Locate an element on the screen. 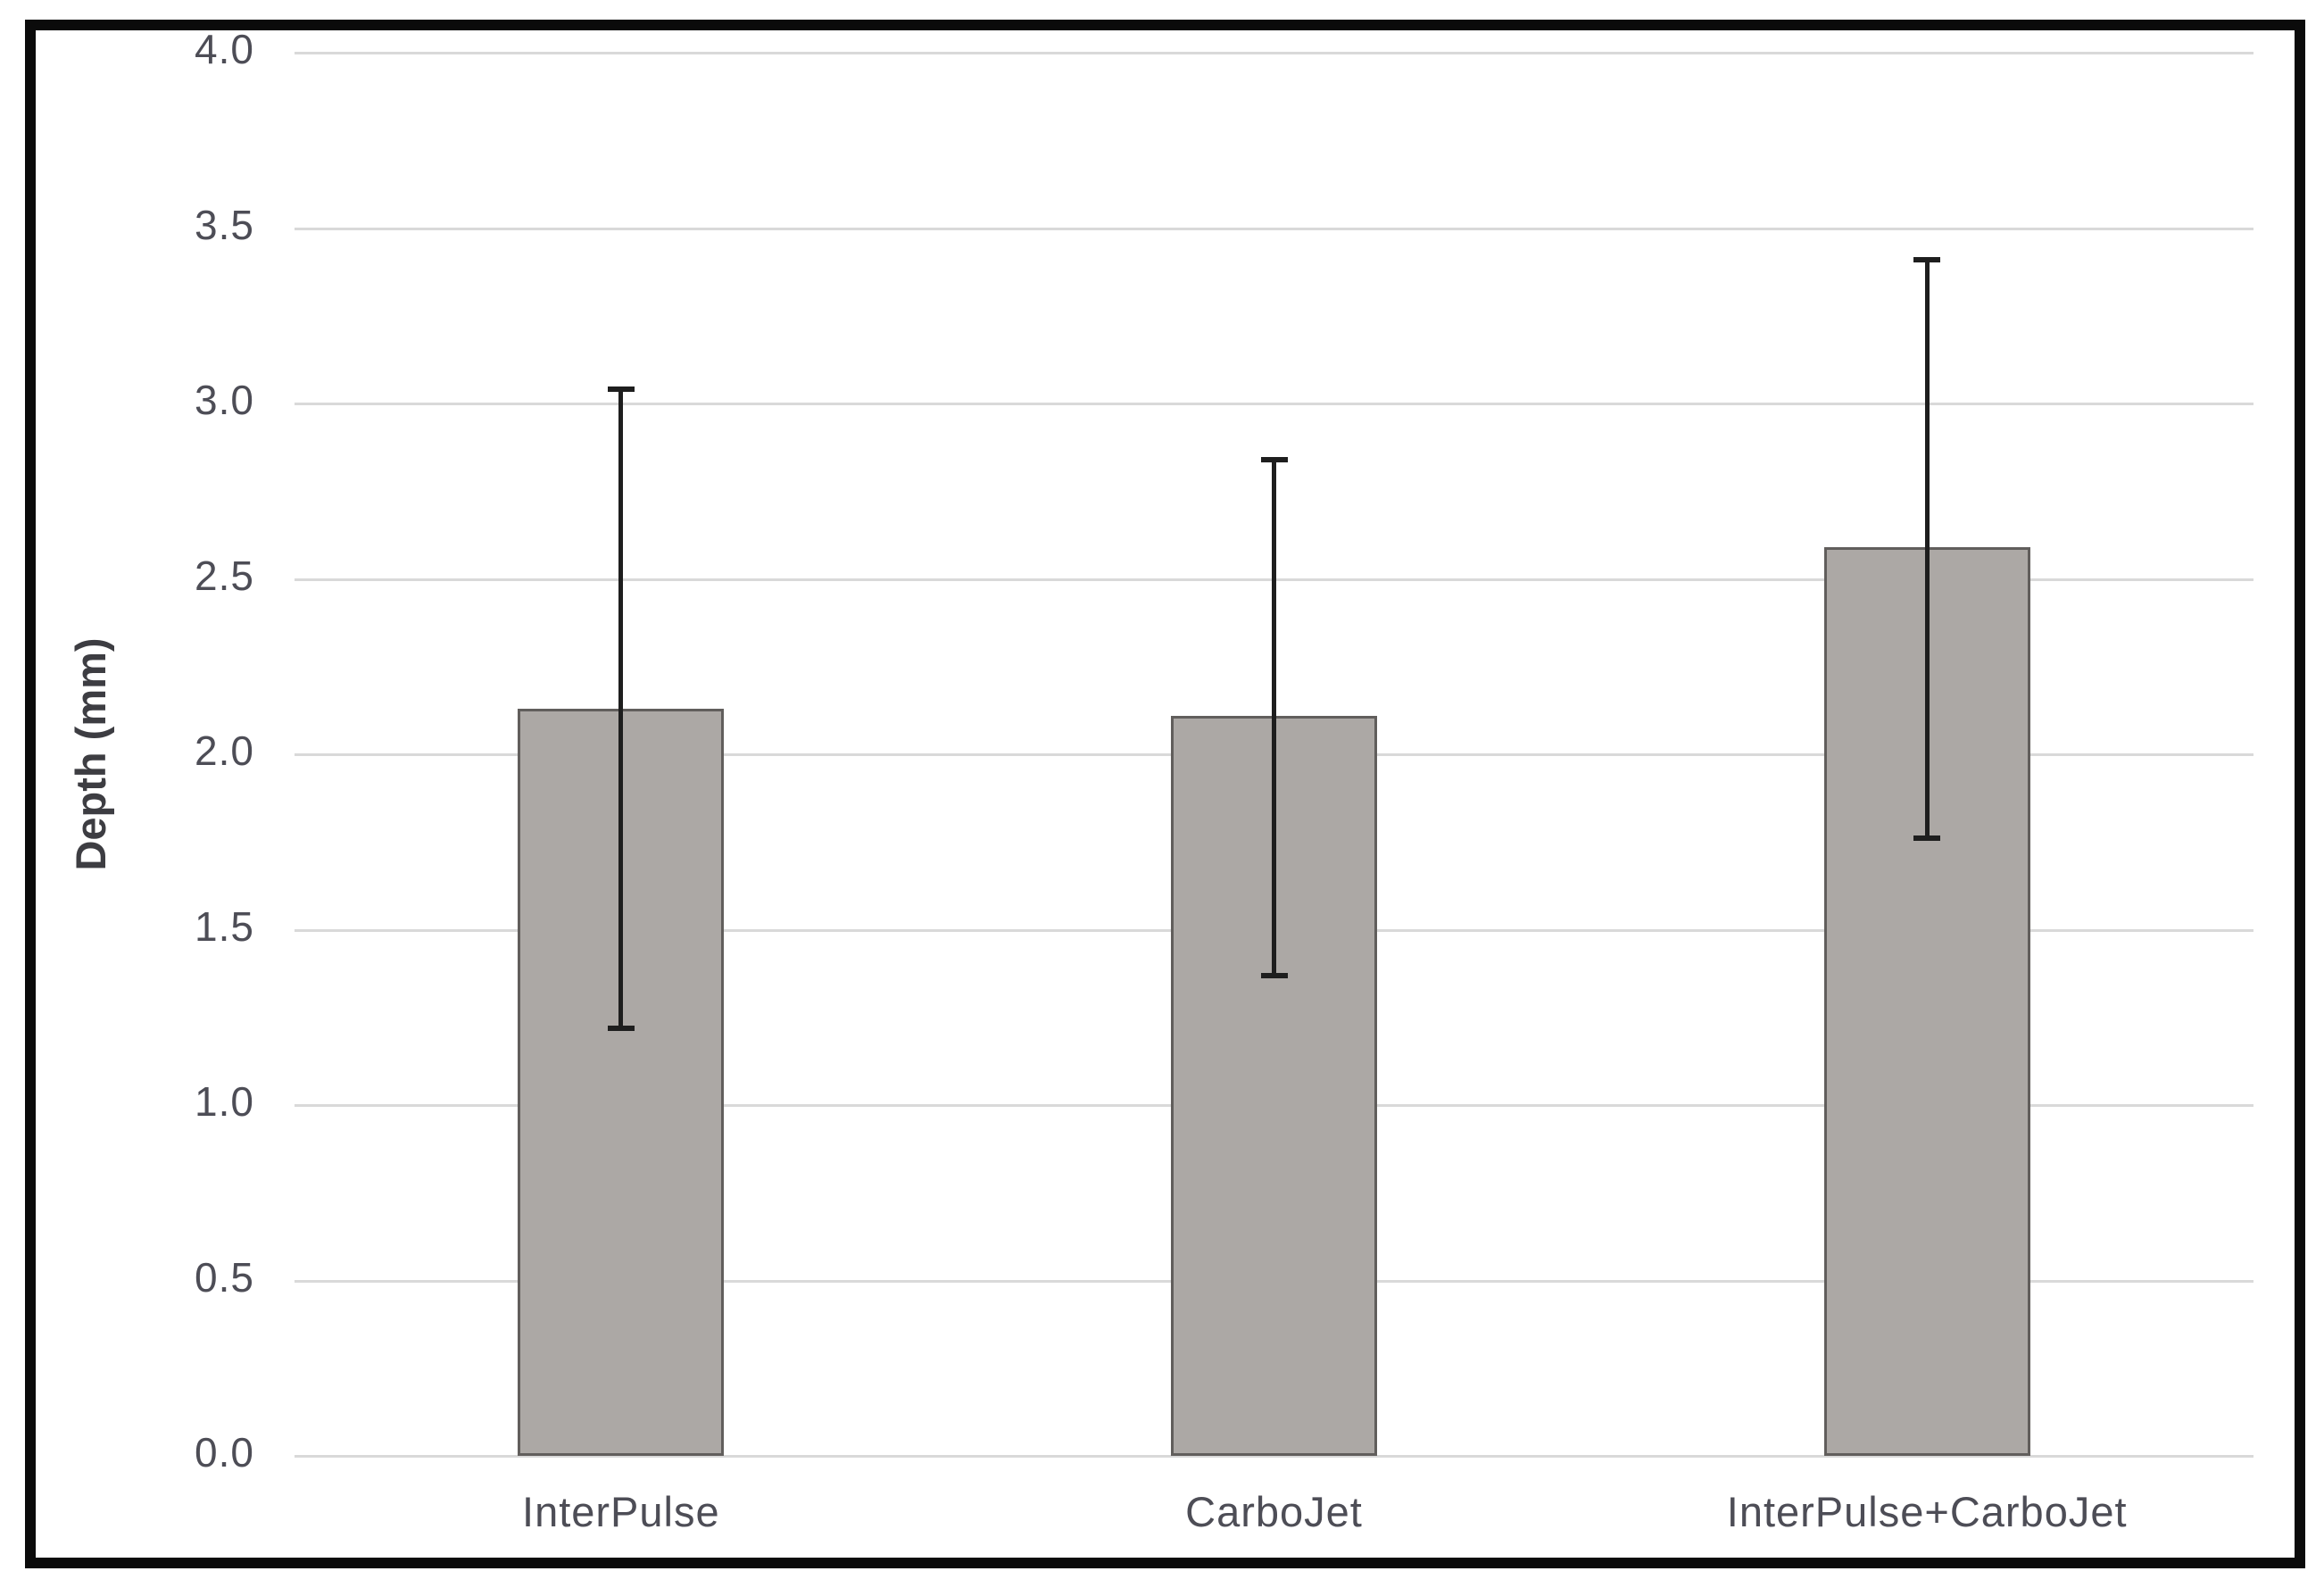 The width and height of the screenshot is (2324, 1596). y-axis-tick-label: 4.0 is located at coordinates (224, 49).